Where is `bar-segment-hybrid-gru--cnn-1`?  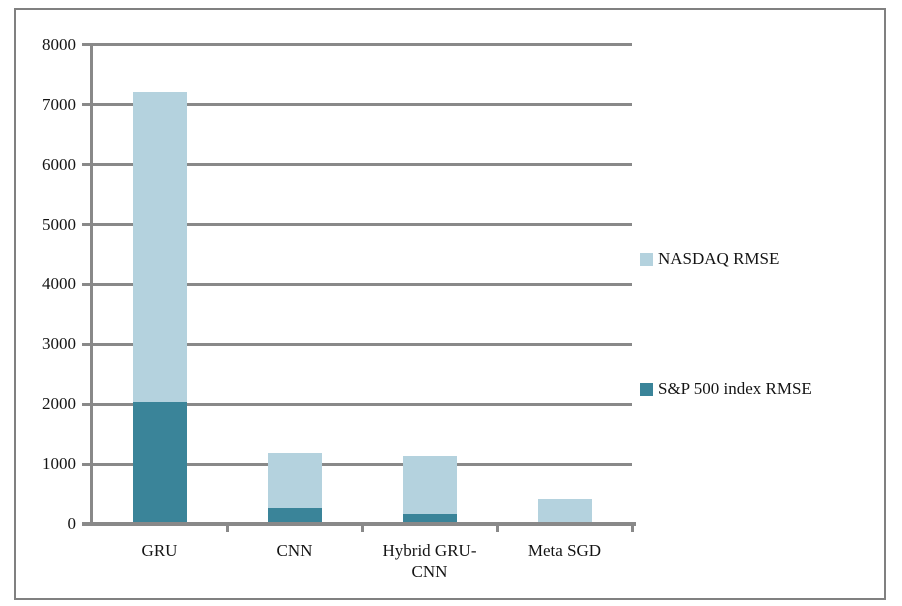 bar-segment-hybrid-gru--cnn-1 is located at coordinates (429, 485).